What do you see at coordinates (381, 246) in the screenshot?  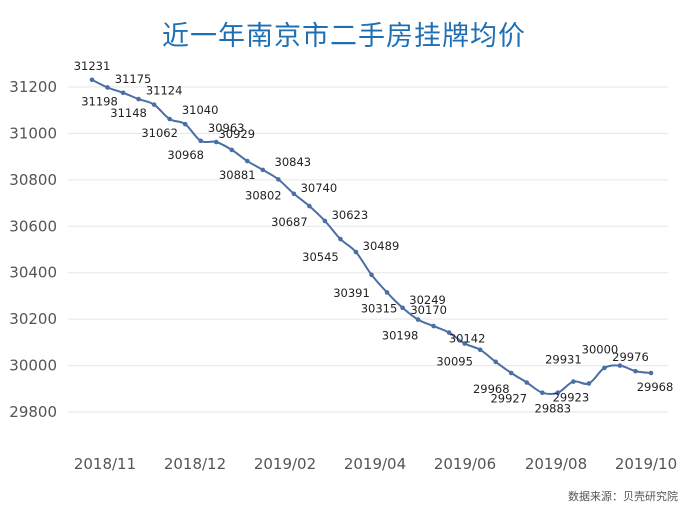 I see `data-label: 30489` at bounding box center [381, 246].